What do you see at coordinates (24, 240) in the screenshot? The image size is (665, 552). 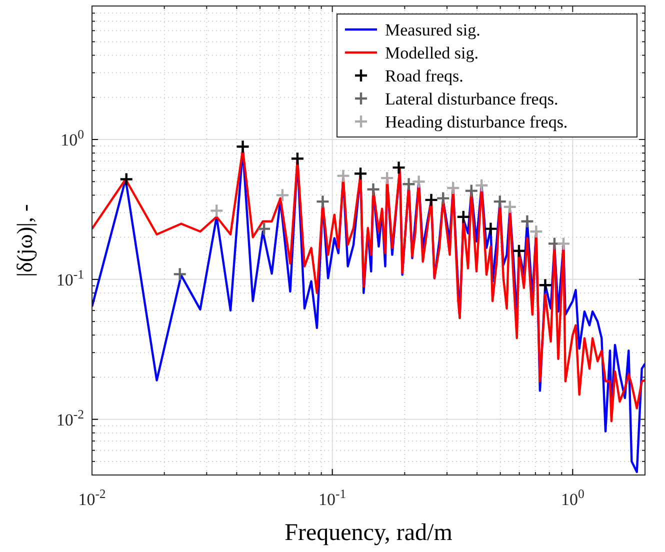 I see `y-axis-title: |δ(jω)|, -` at bounding box center [24, 240].